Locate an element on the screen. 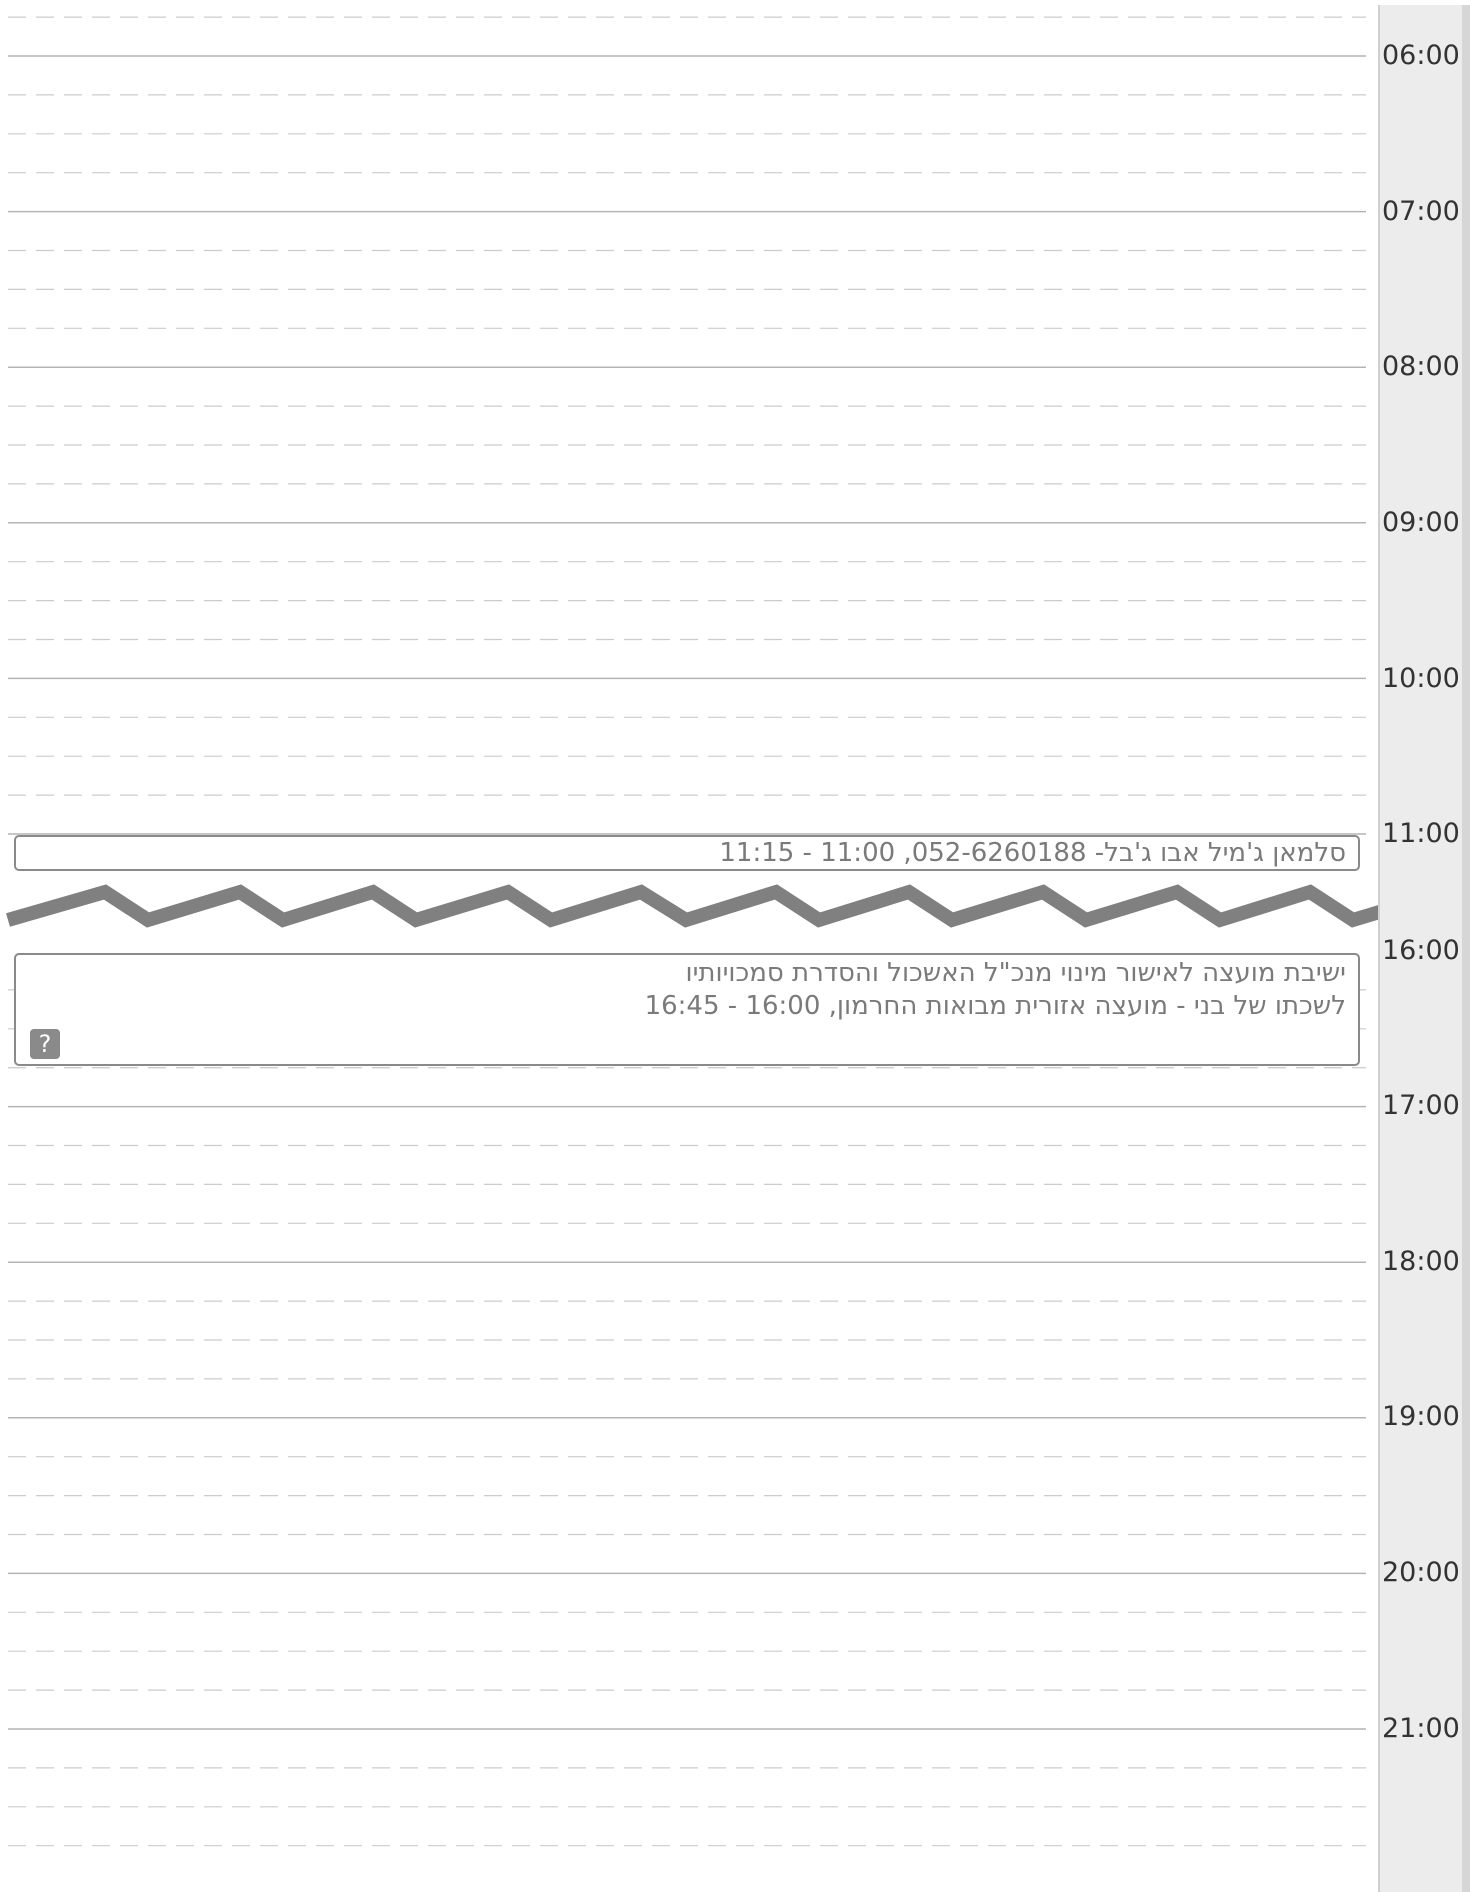 This screenshot has width=1470, height=1892. hour-label-11: 11:00 is located at coordinates (1421, 833).